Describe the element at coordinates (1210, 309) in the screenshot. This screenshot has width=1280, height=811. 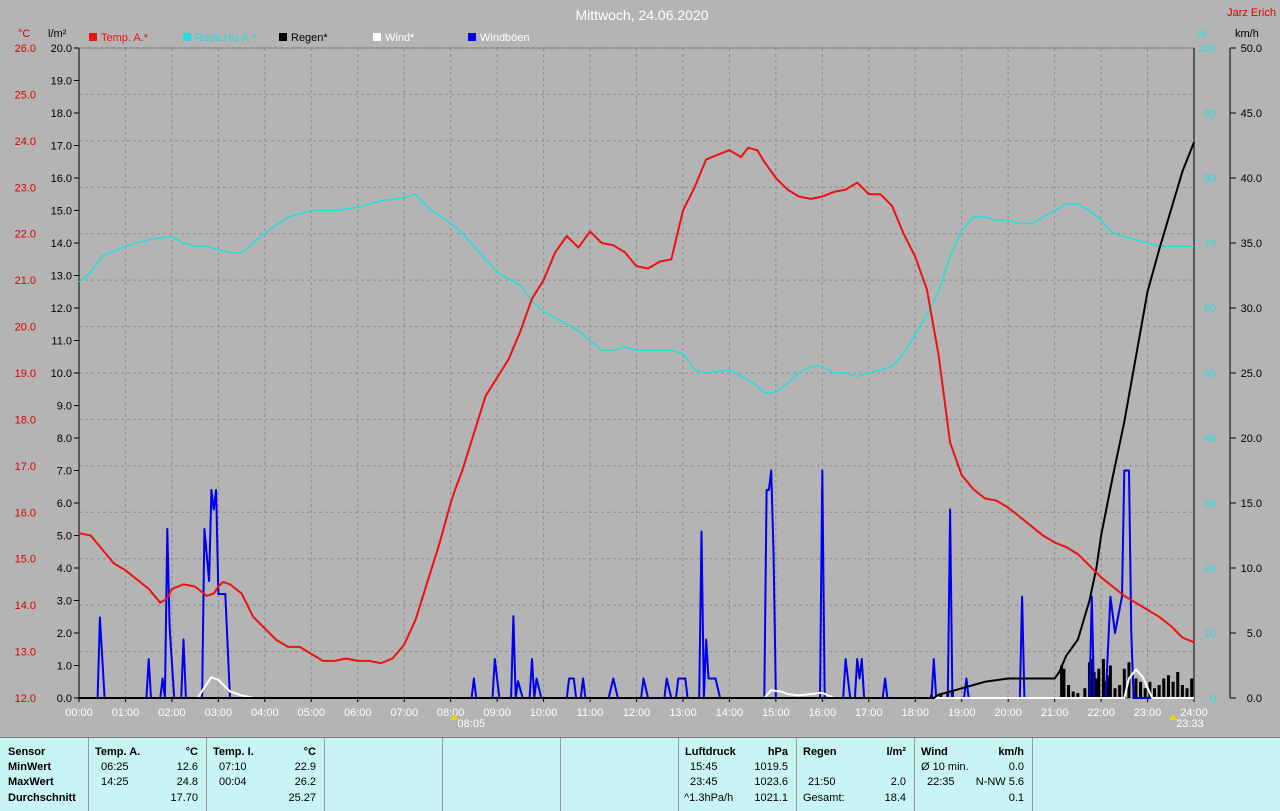
I see `humidity-tick-label: 60` at that location.